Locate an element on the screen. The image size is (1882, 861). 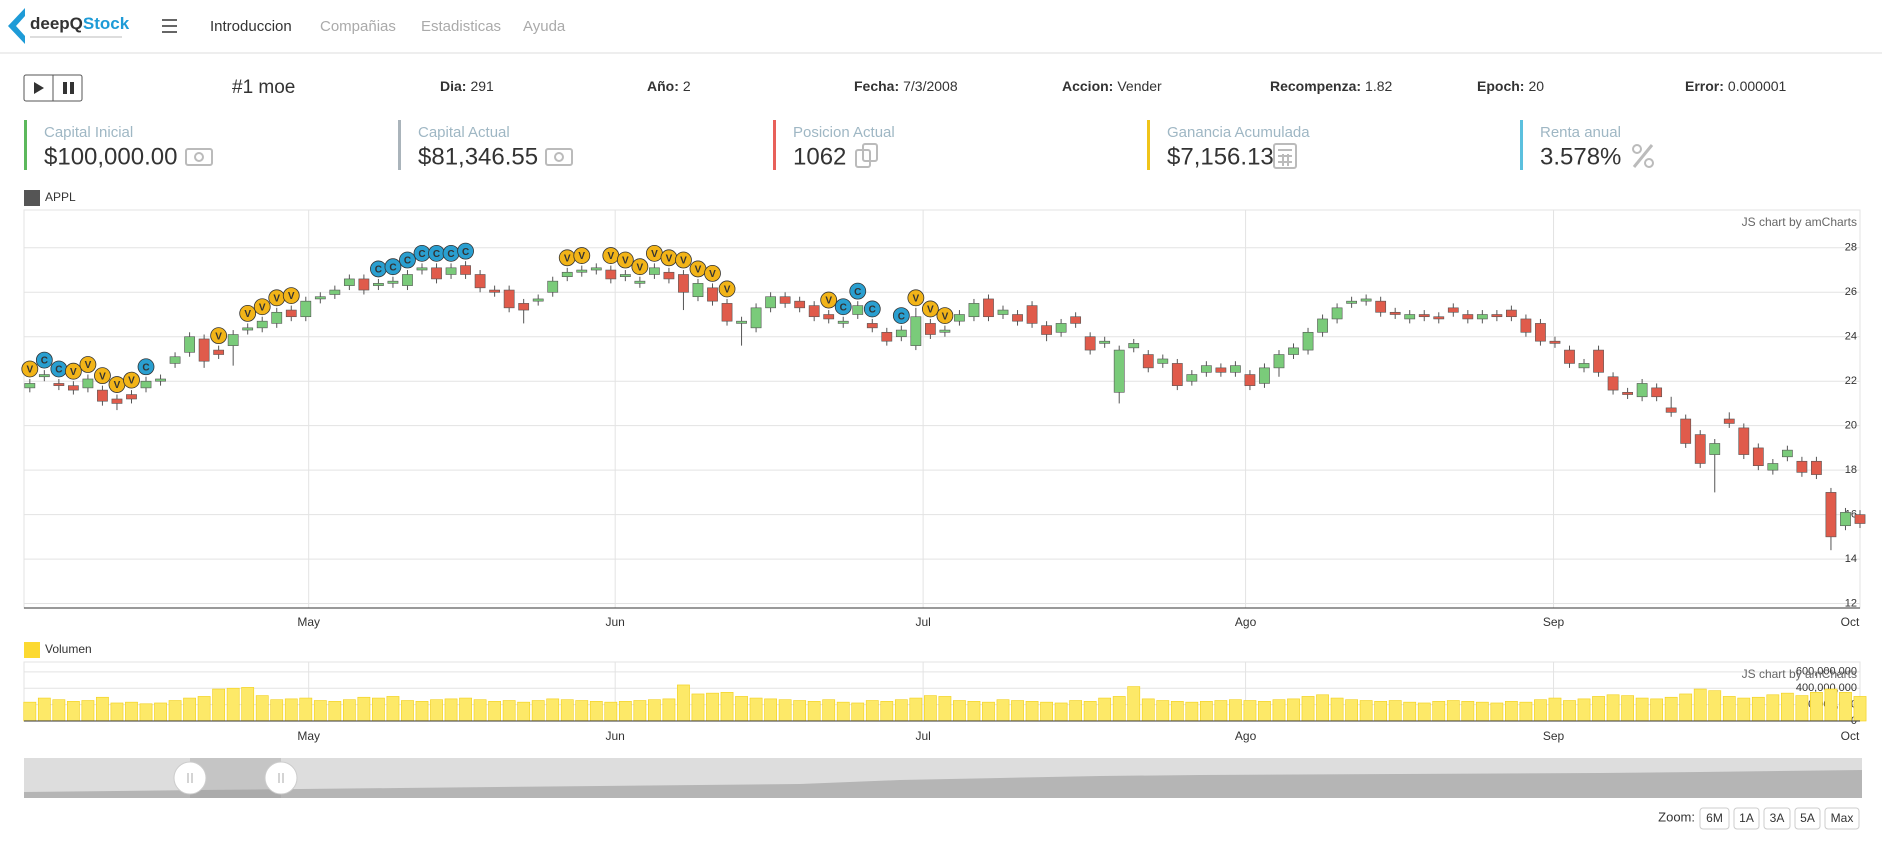
menu-icon is located at coordinates (169, 26).